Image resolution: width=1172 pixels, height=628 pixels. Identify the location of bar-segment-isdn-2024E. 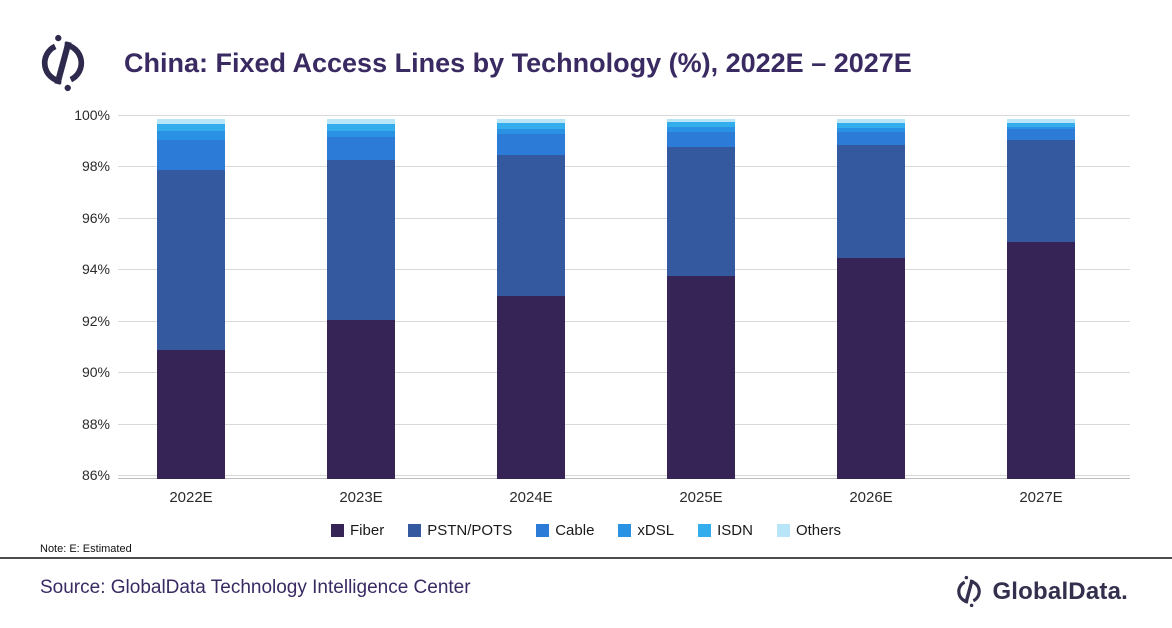
(531, 126).